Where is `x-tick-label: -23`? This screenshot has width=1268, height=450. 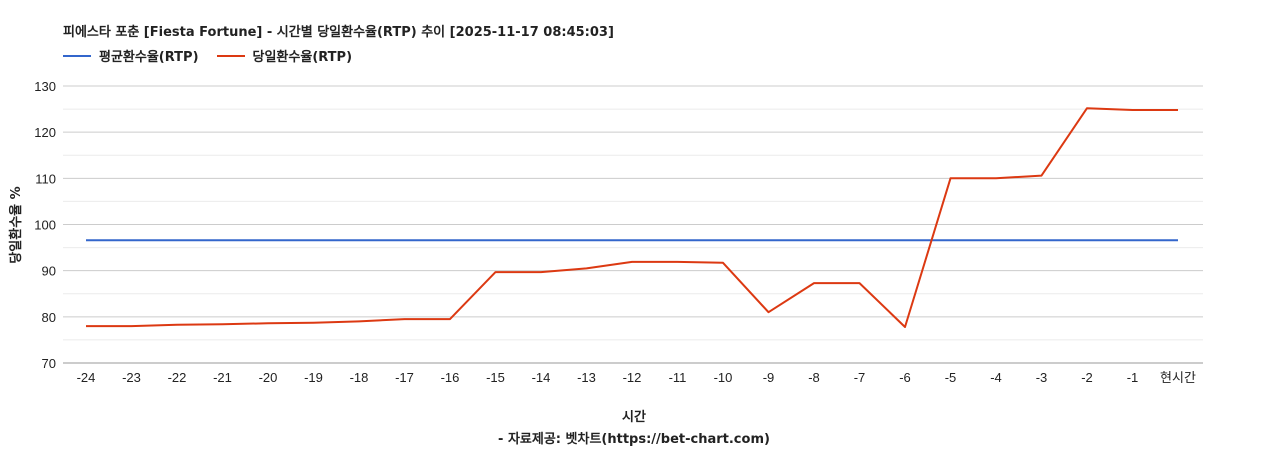
x-tick-label: -23 is located at coordinates (131, 377).